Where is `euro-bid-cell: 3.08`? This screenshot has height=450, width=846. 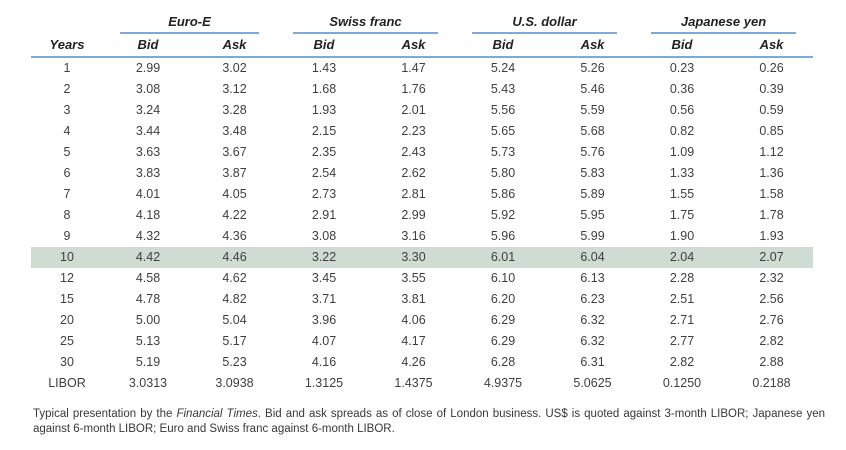 euro-bid-cell: 3.08 is located at coordinates (148, 89).